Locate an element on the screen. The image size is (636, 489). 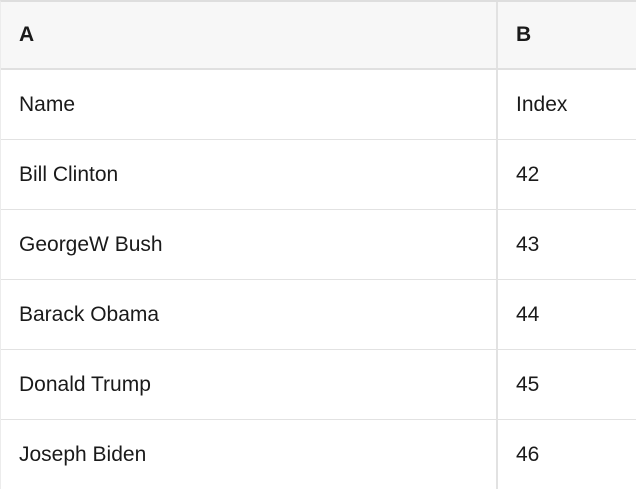
table-row: Joseph Biden 46 is located at coordinates (318, 454).